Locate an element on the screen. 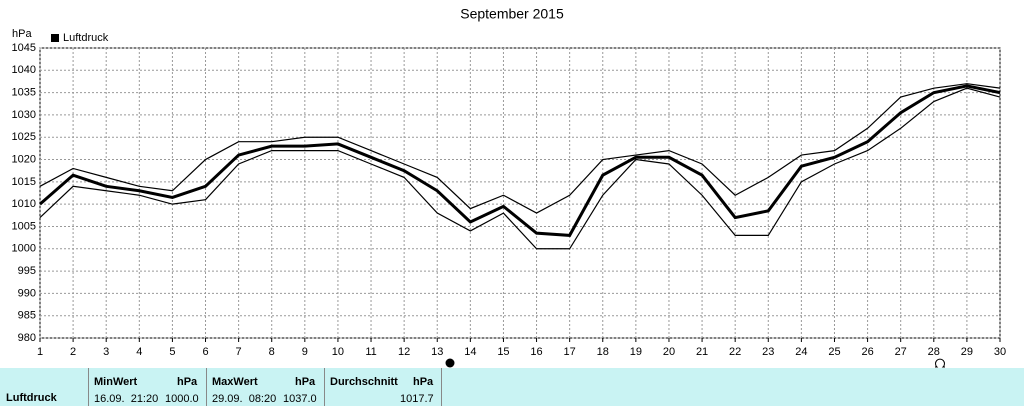  full-moon-icon is located at coordinates (940, 363).